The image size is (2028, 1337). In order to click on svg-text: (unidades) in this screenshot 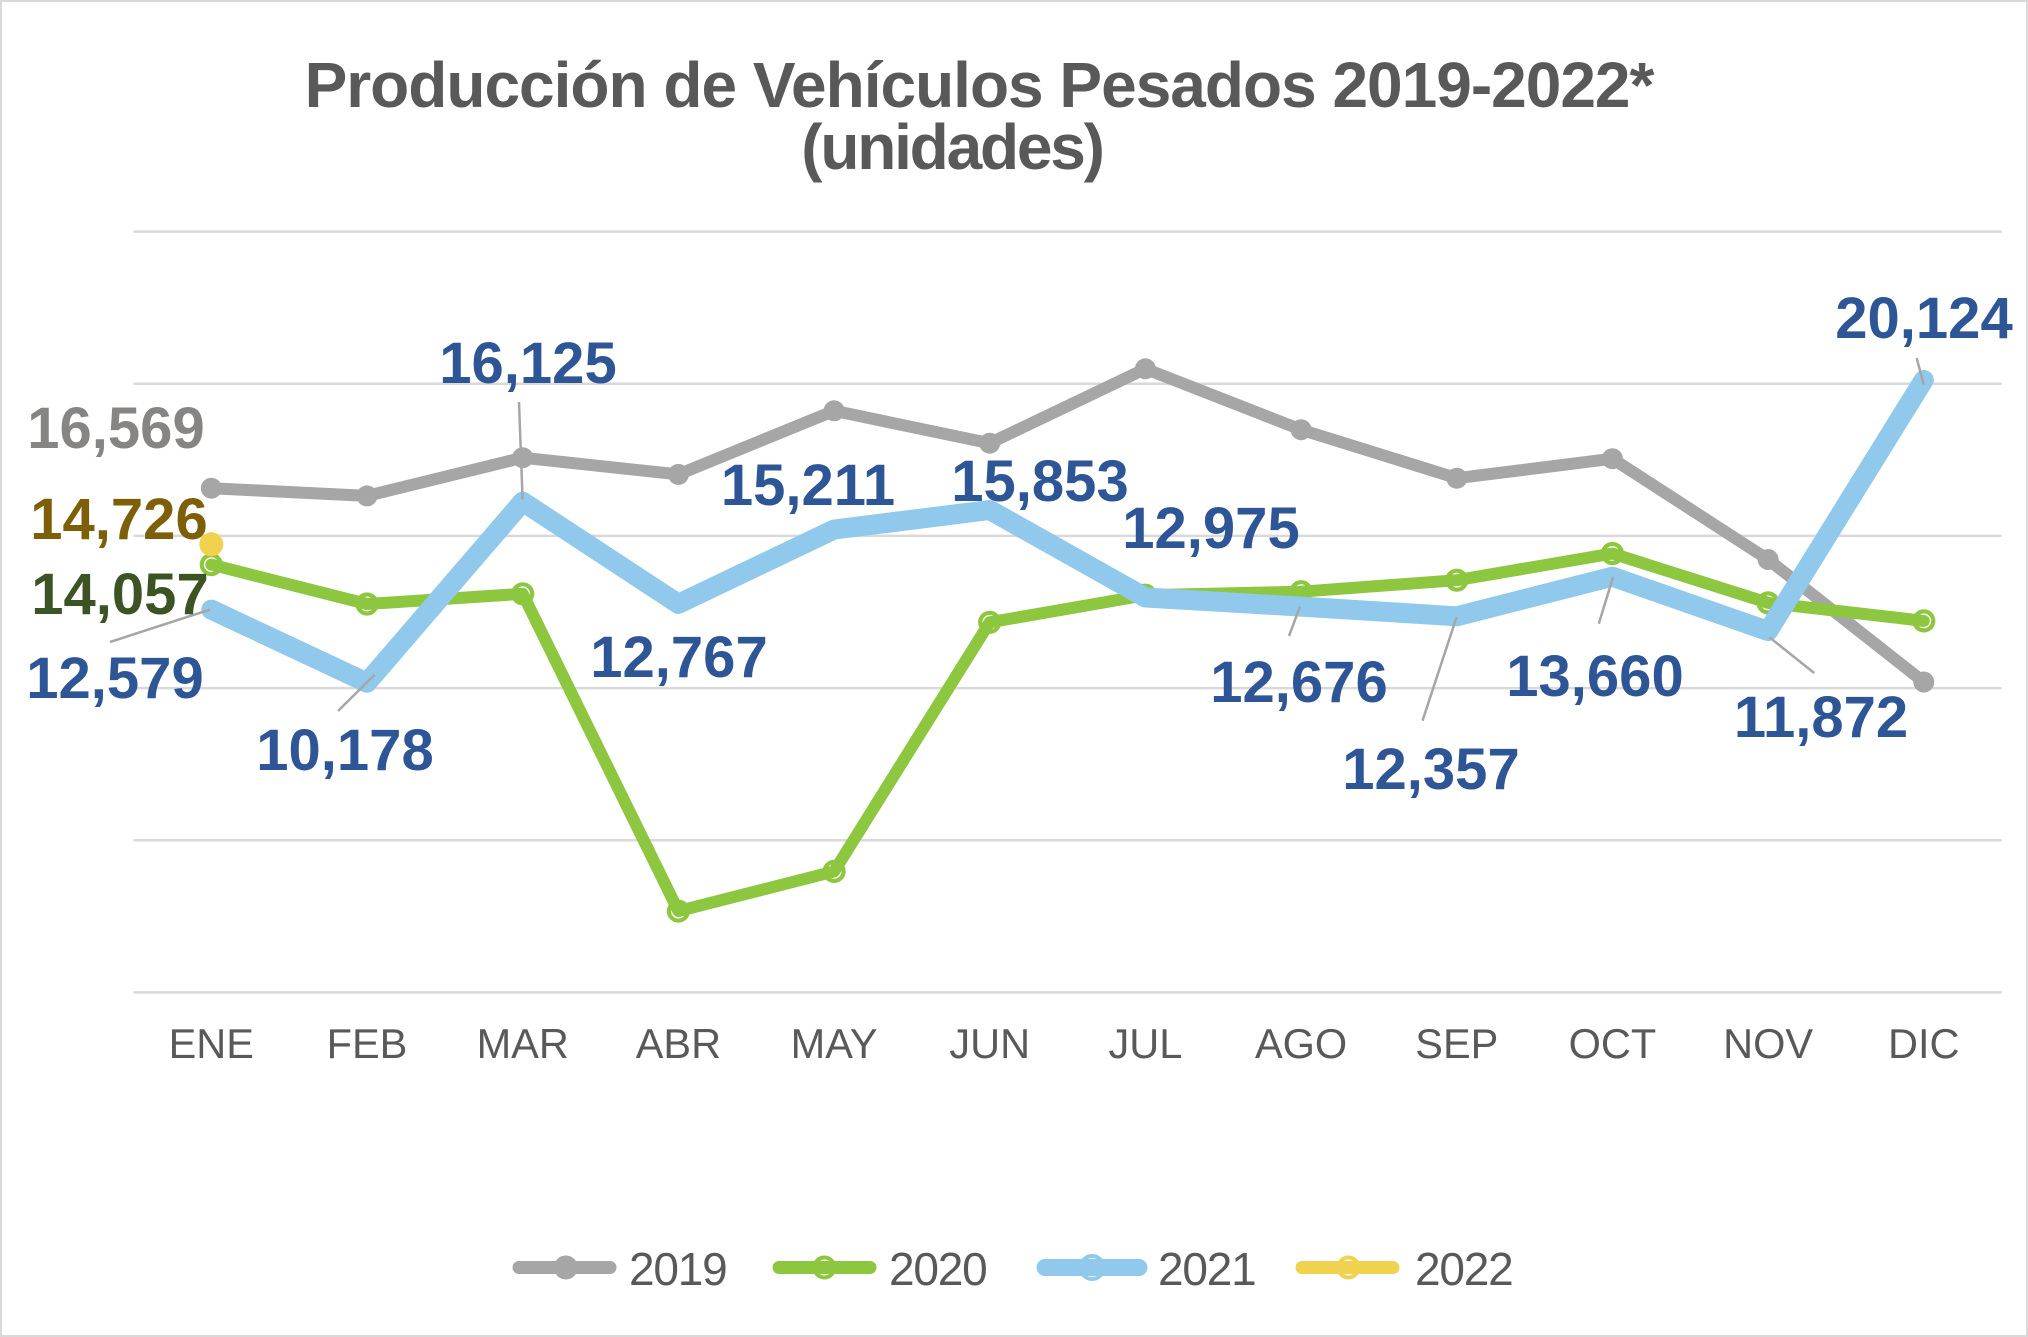, I will do `click(952, 147)`.